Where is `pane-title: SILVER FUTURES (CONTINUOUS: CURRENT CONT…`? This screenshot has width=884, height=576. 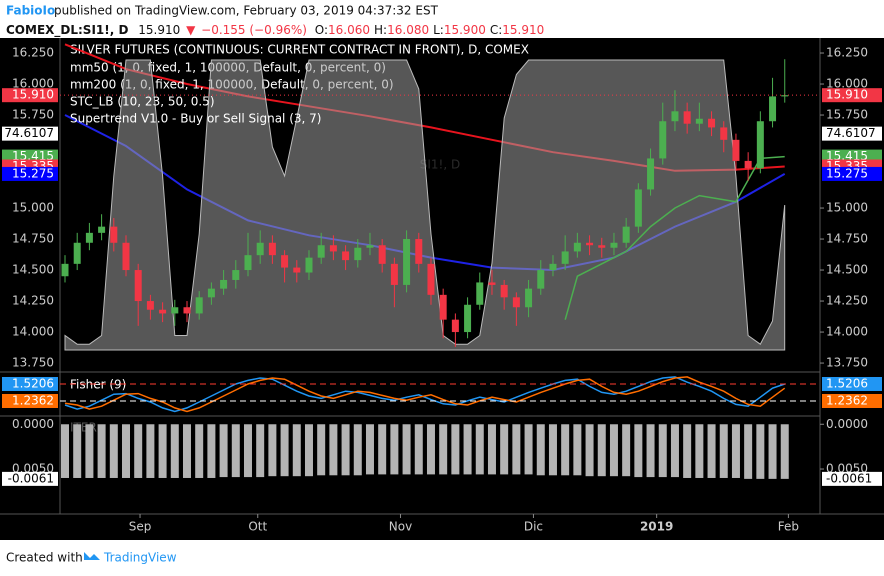
pane-title: SILVER FUTURES (CONTINUOUS: CURRENT CONT… is located at coordinates (299, 50).